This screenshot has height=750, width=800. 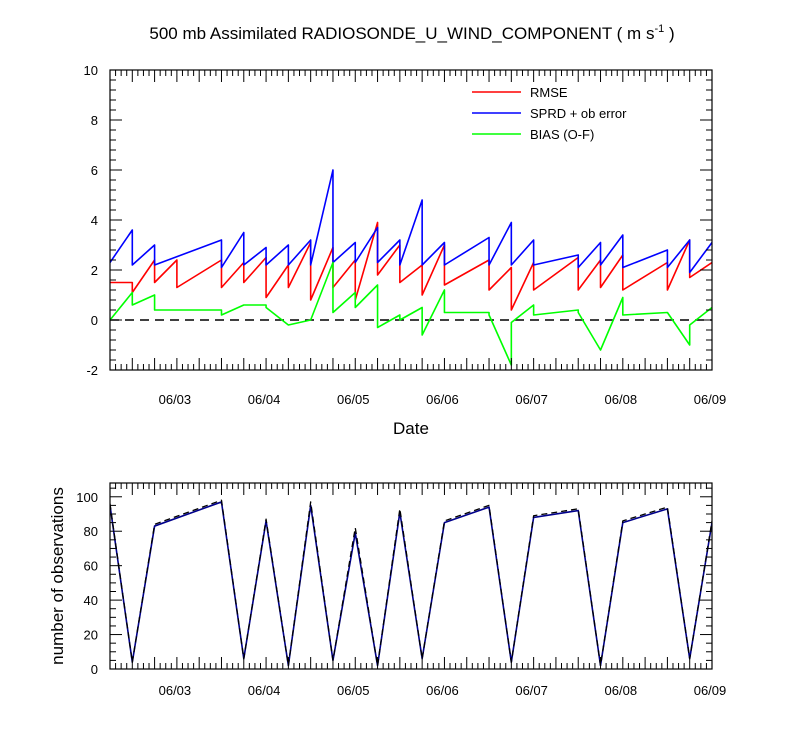 What do you see at coordinates (91, 600) in the screenshot?
I see `bottom-y-tick-label: 40` at bounding box center [91, 600].